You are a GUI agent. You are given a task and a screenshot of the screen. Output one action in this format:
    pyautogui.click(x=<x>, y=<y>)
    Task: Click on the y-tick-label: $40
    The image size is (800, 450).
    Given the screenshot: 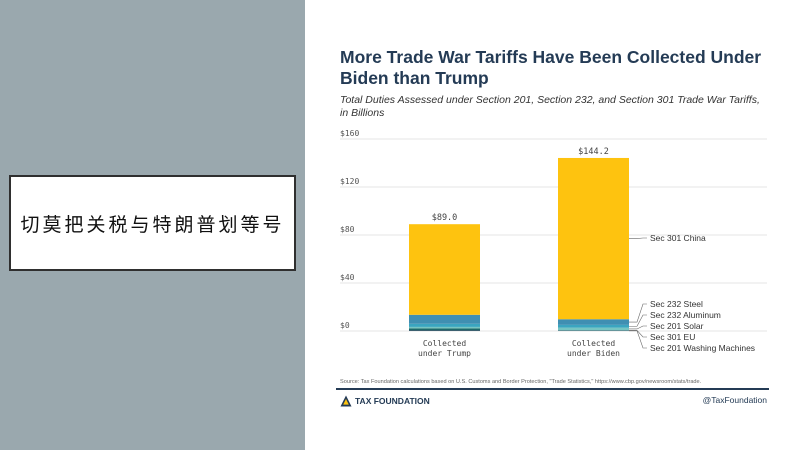 What is the action you would take?
    pyautogui.click(x=347, y=277)
    